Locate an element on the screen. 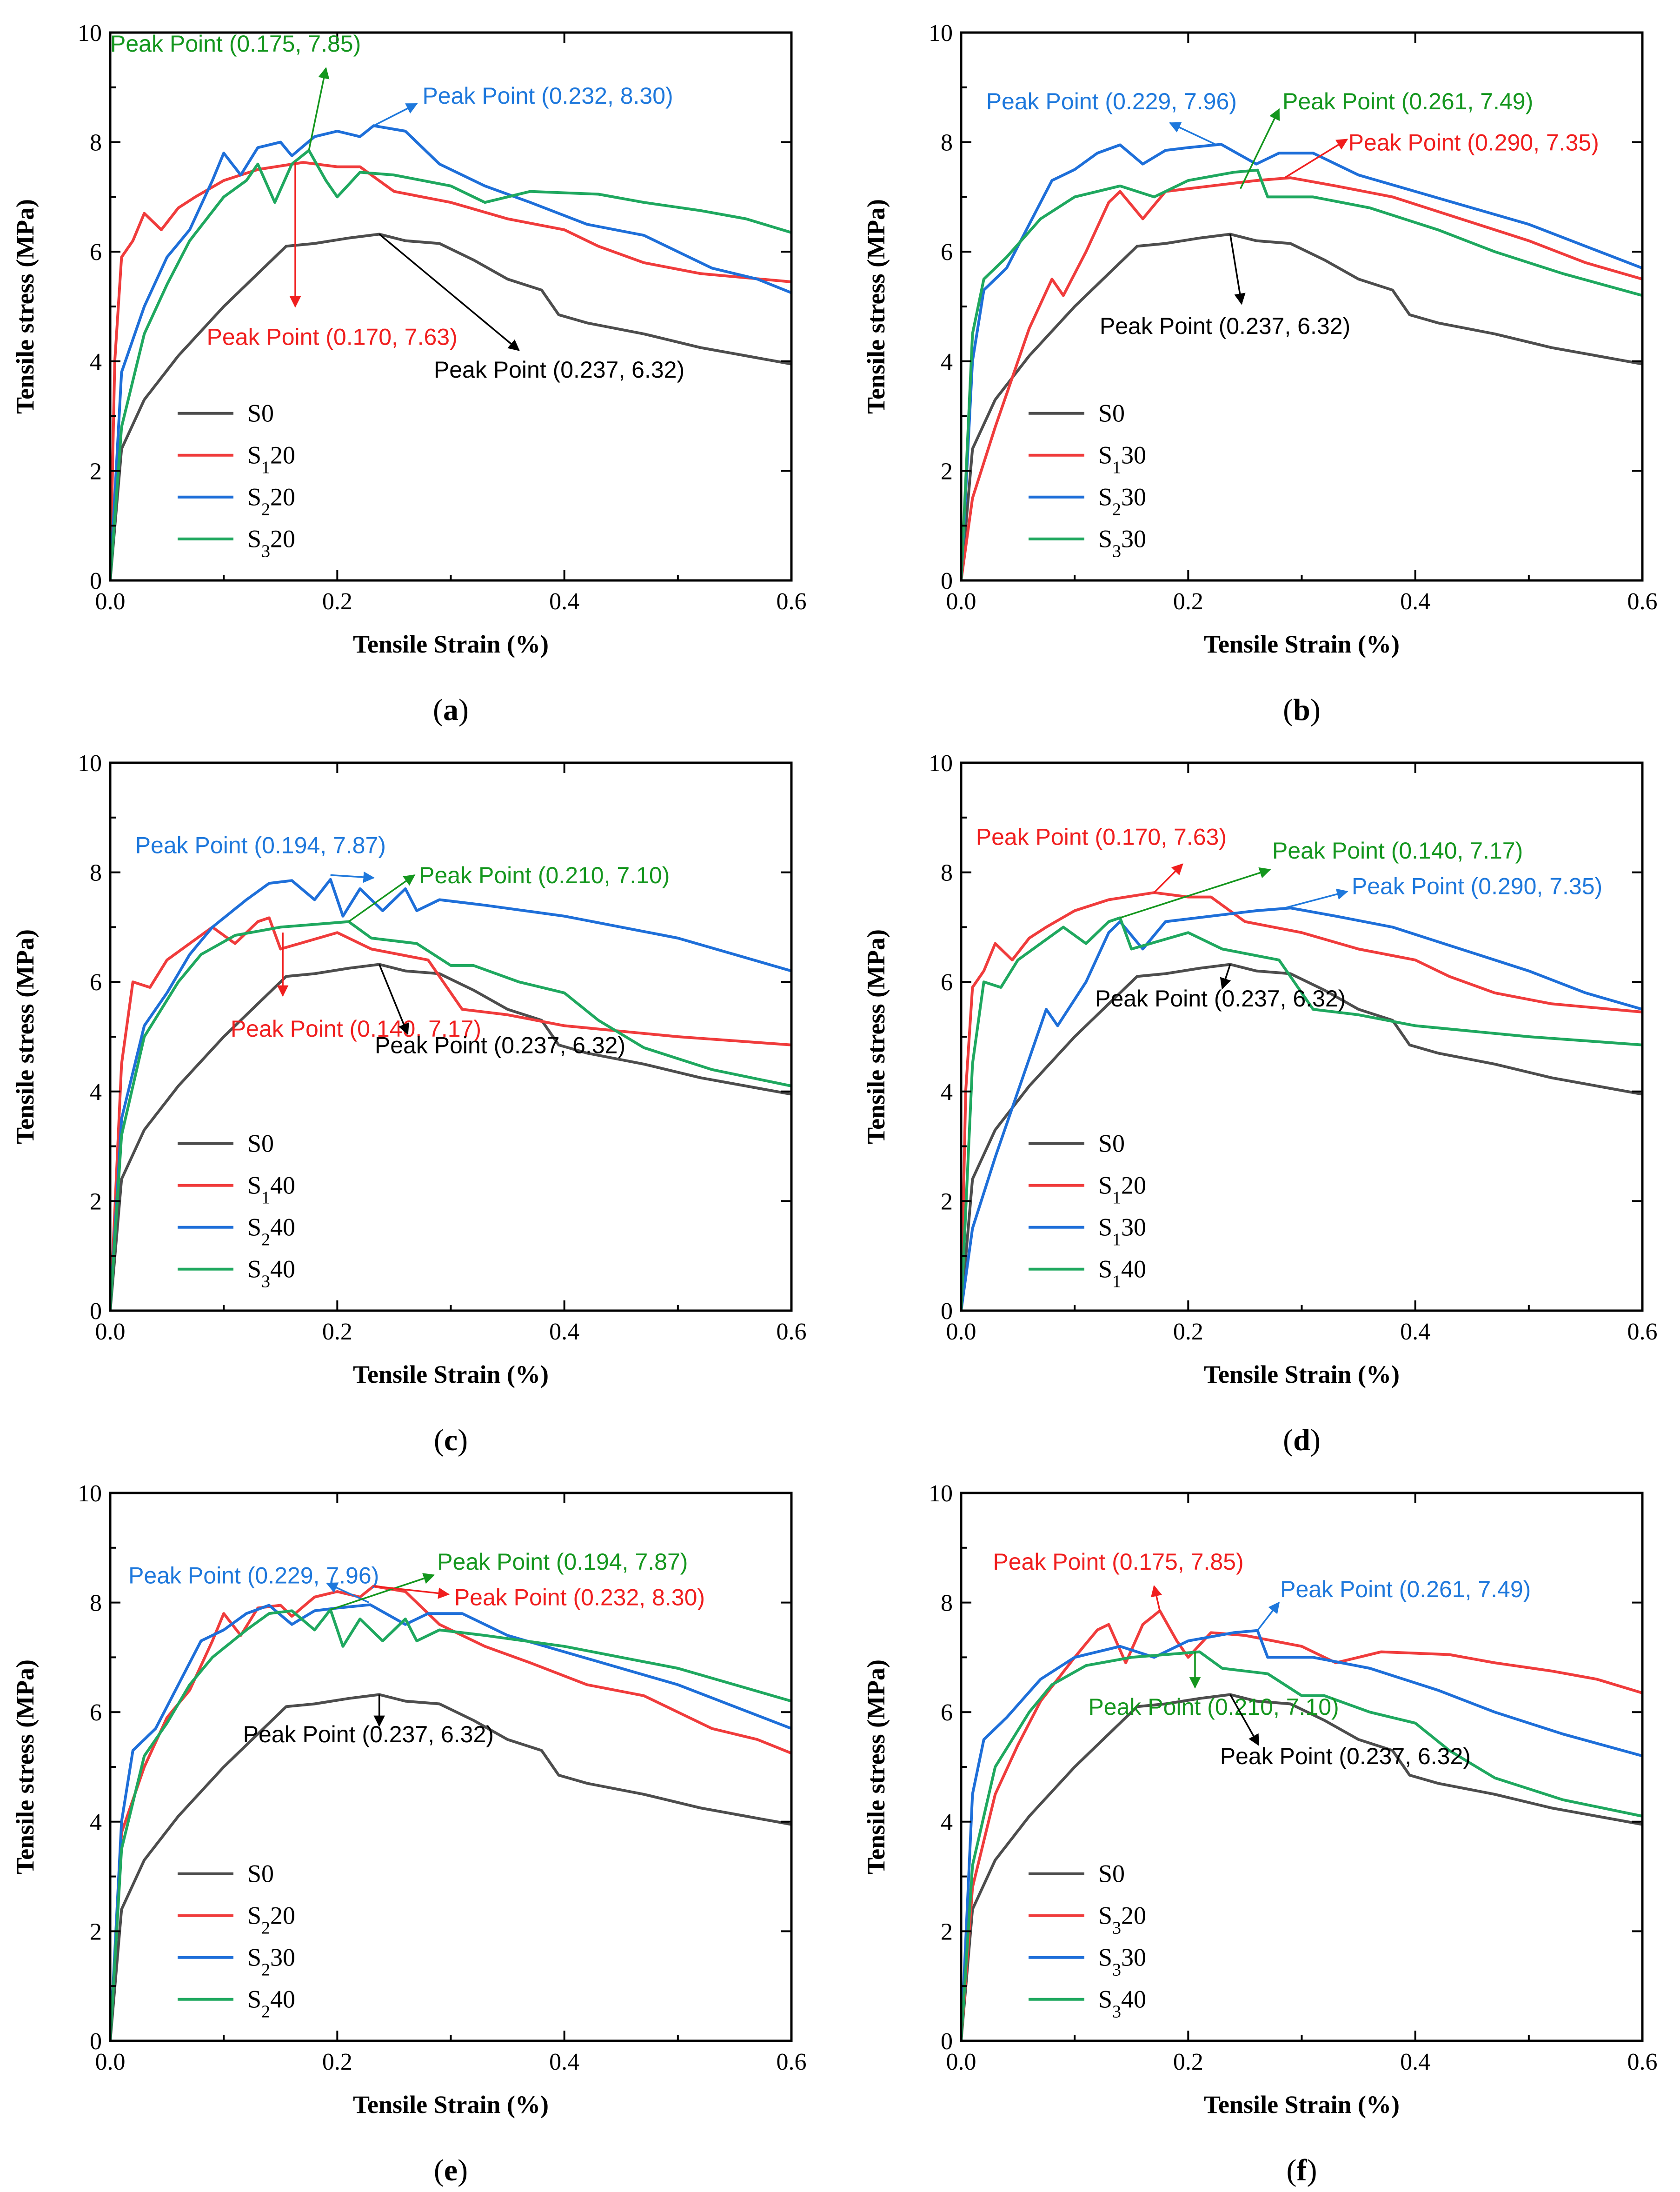 This screenshot has height=2192, width=1680. x-tick-label: 0.2 is located at coordinates (1188, 1332).